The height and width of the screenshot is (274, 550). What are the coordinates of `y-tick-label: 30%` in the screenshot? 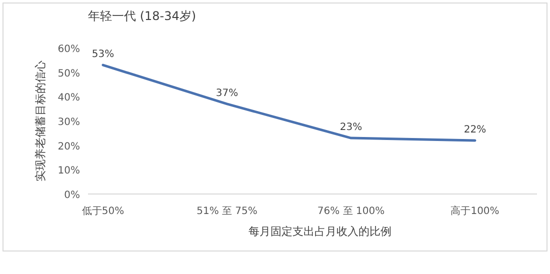 It's located at (69, 122).